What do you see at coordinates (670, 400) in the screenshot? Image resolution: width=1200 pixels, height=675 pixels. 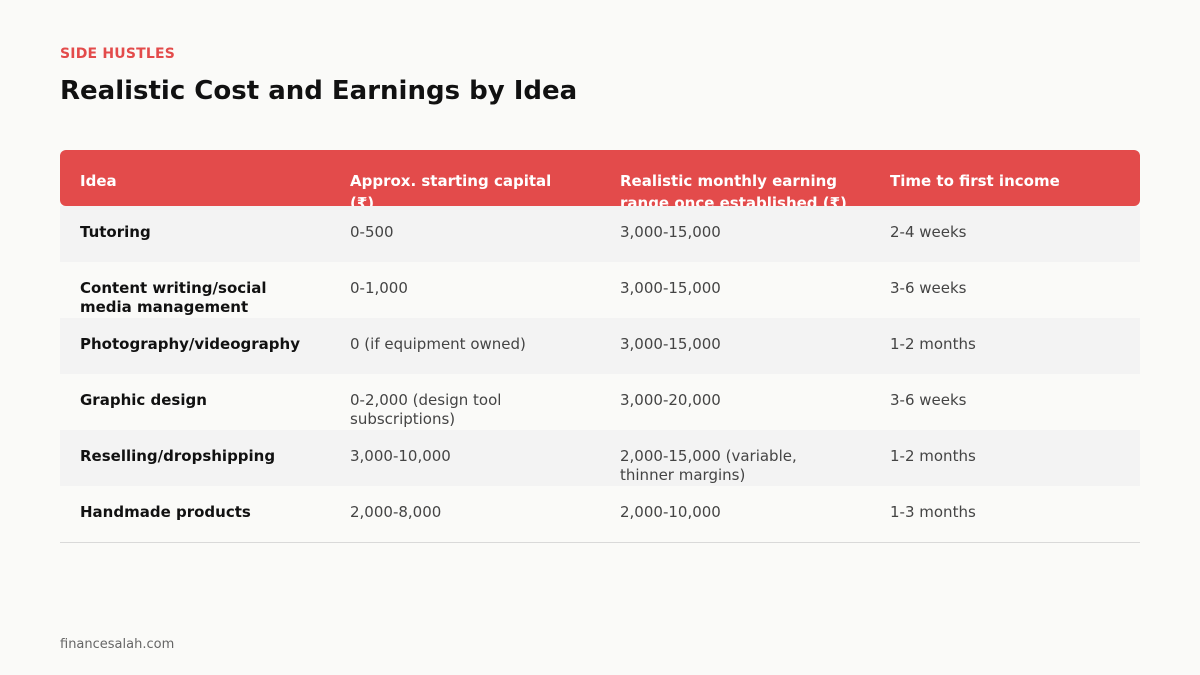 I see `cell-monthly-earnings: 3,000-20,000` at bounding box center [670, 400].